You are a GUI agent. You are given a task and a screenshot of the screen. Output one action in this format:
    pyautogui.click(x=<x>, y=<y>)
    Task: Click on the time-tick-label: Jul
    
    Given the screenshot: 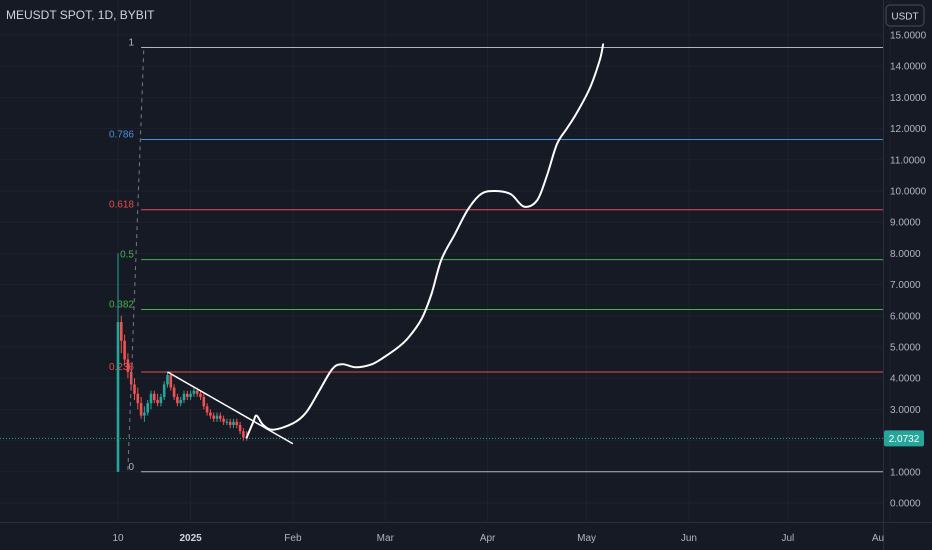 What is the action you would take?
    pyautogui.click(x=788, y=538)
    